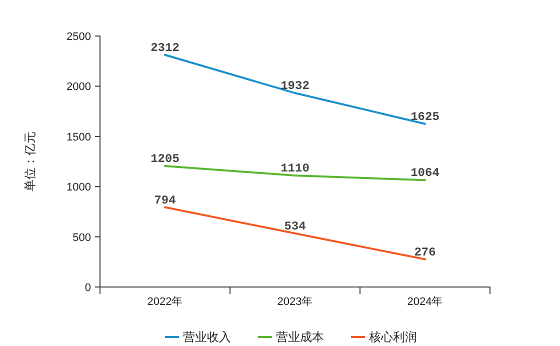  I want to click on x-tick-label: 2022年, so click(165, 302).